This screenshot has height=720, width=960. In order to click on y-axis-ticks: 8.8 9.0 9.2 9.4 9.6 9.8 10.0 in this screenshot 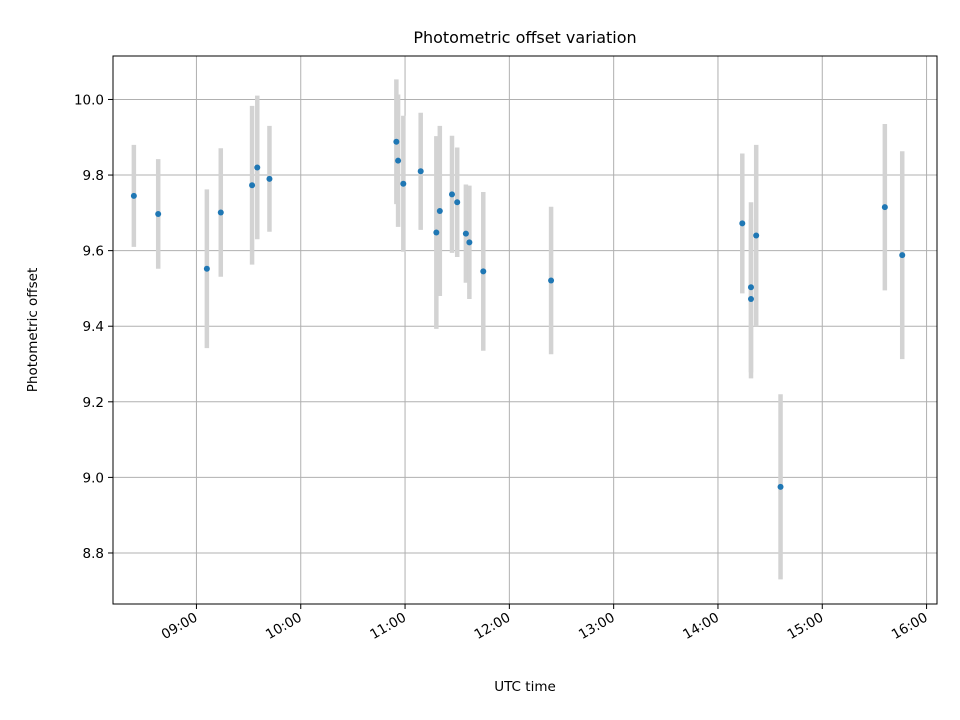, I will do `click(93, 327)`.